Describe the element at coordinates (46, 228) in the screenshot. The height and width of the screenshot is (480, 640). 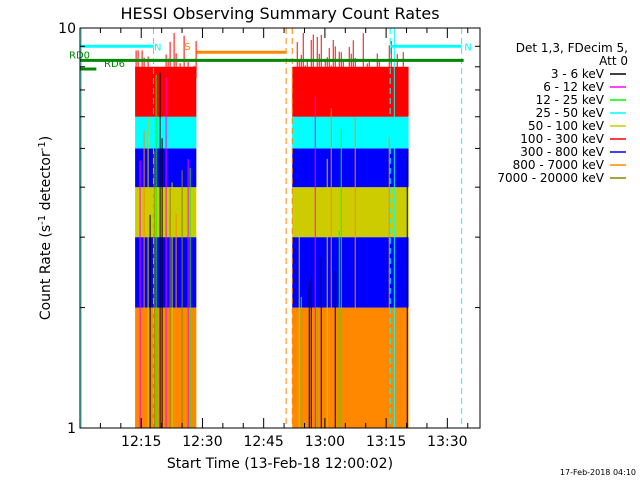
I see `y-axis-label: Count Rate (s-1 detector-1)` at that location.